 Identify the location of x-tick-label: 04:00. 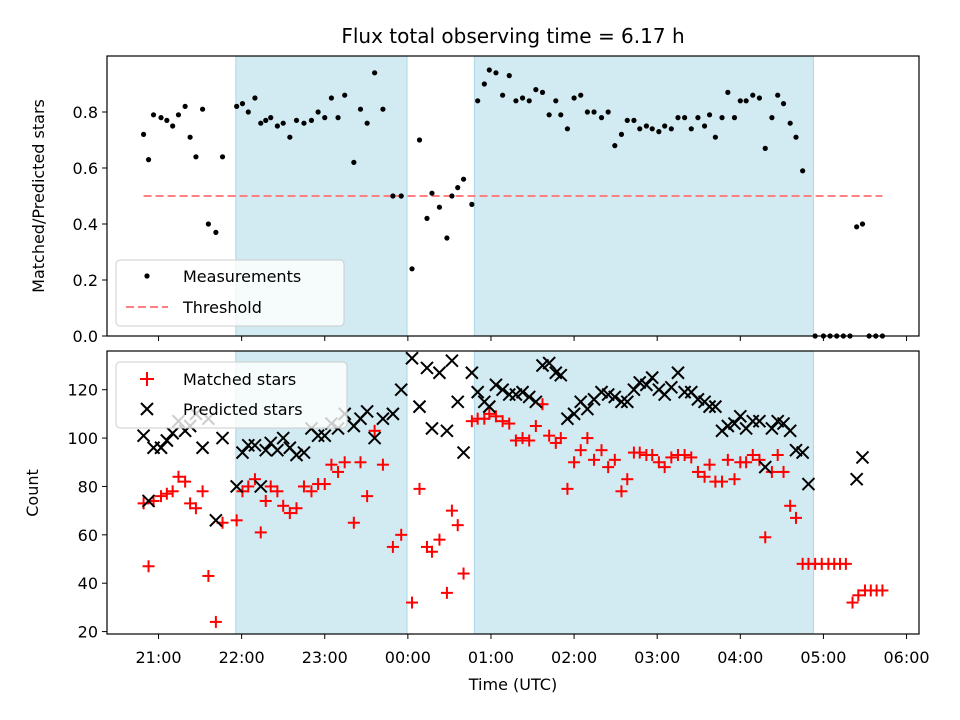
(740, 657).